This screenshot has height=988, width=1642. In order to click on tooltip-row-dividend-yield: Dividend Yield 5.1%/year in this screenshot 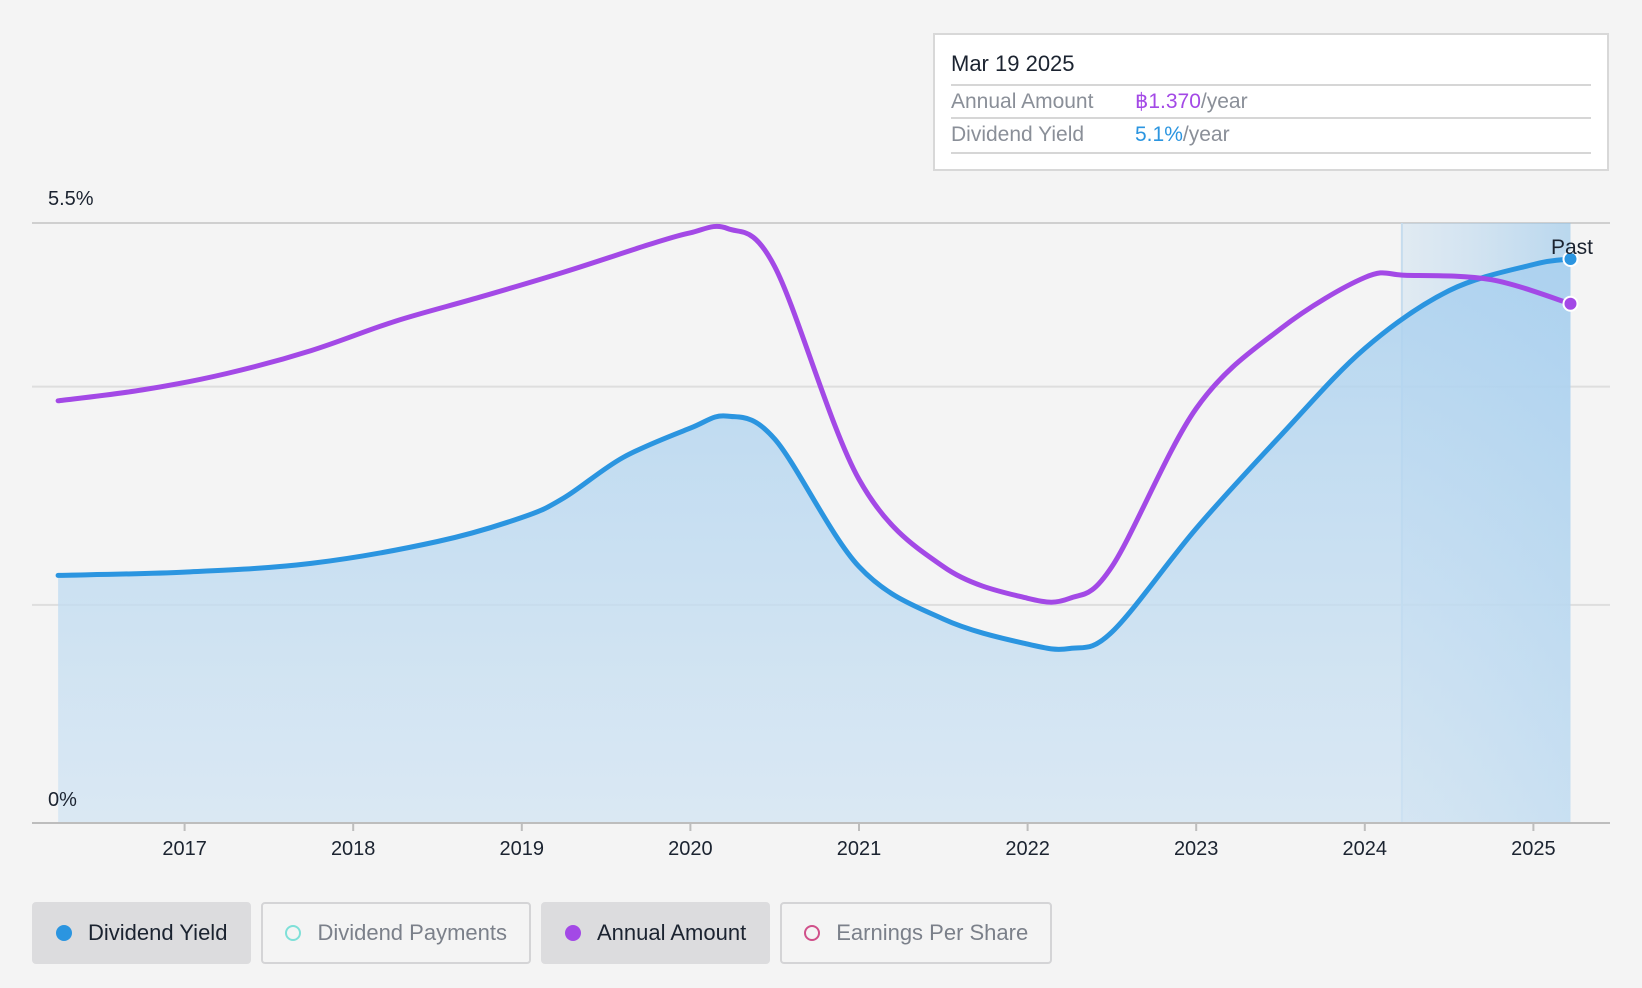, I will do `click(1271, 135)`.